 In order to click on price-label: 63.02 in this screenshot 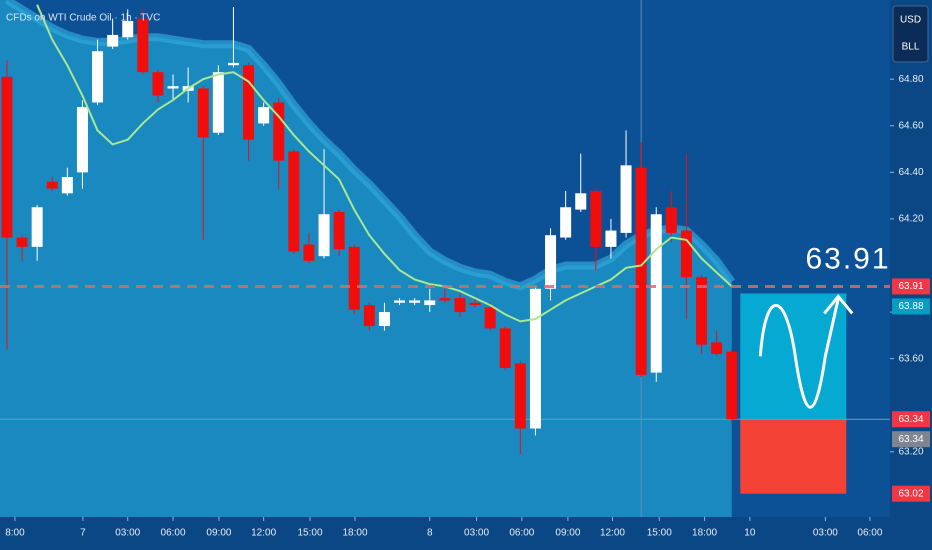, I will do `click(910, 493)`.